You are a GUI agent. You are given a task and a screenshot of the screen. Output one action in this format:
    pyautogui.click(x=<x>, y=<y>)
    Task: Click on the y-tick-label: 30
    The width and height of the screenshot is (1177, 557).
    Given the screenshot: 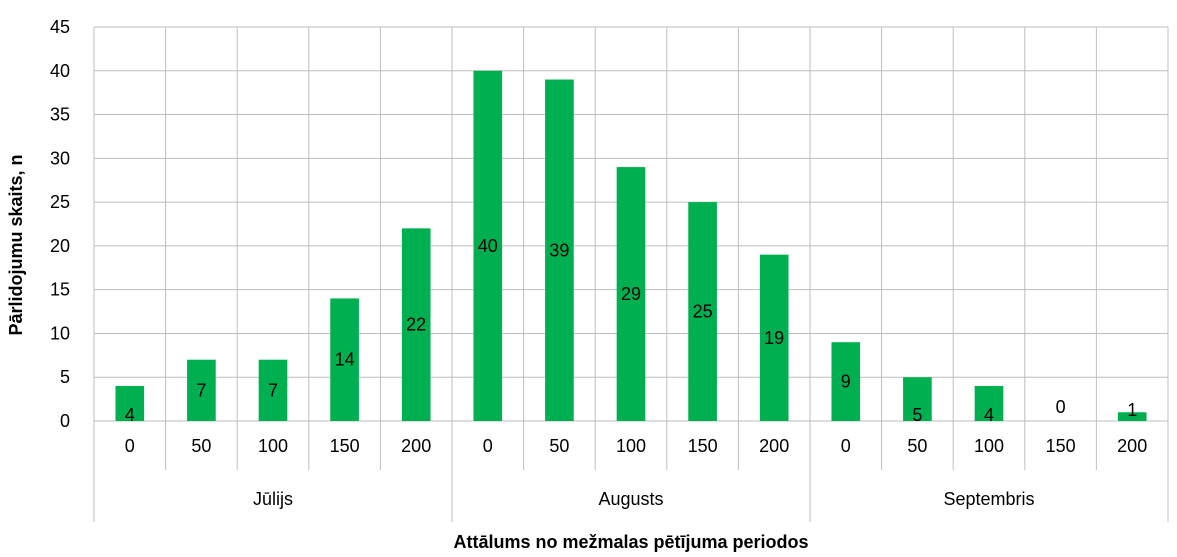 What is the action you would take?
    pyautogui.click(x=60, y=158)
    